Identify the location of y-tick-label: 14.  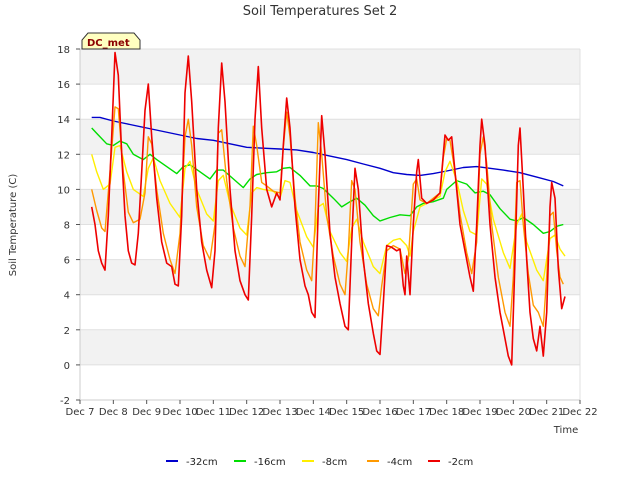
(63, 120).